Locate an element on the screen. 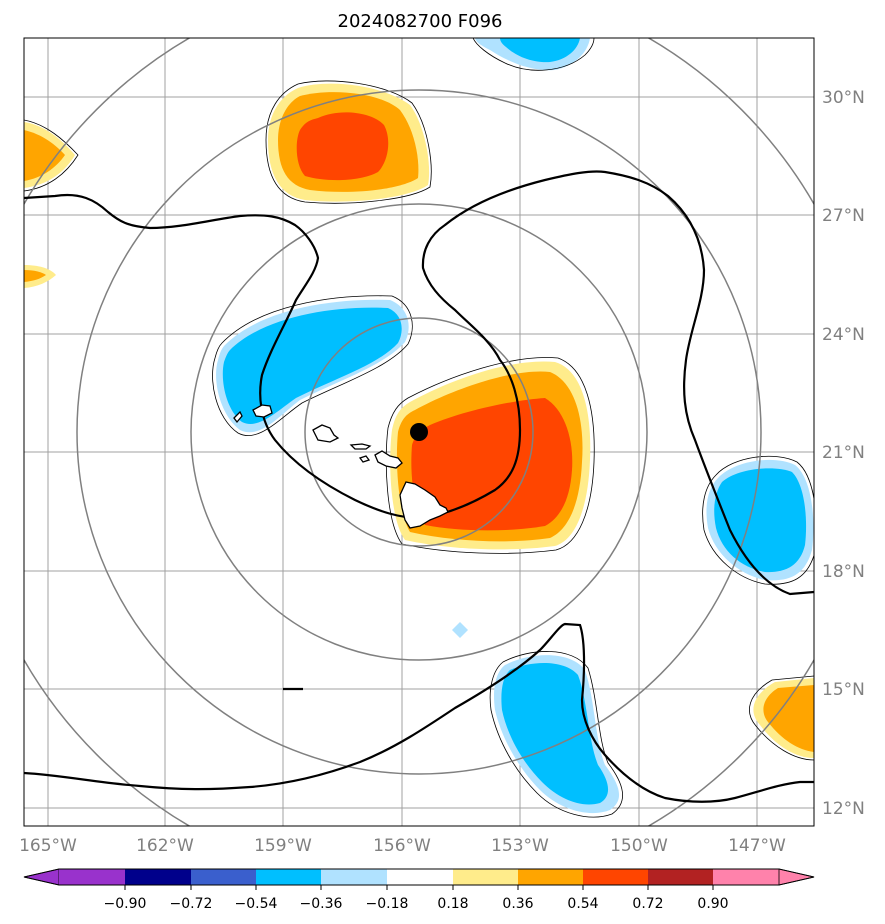 The height and width of the screenshot is (924, 885). colorbar-extend-max is located at coordinates (796, 877).